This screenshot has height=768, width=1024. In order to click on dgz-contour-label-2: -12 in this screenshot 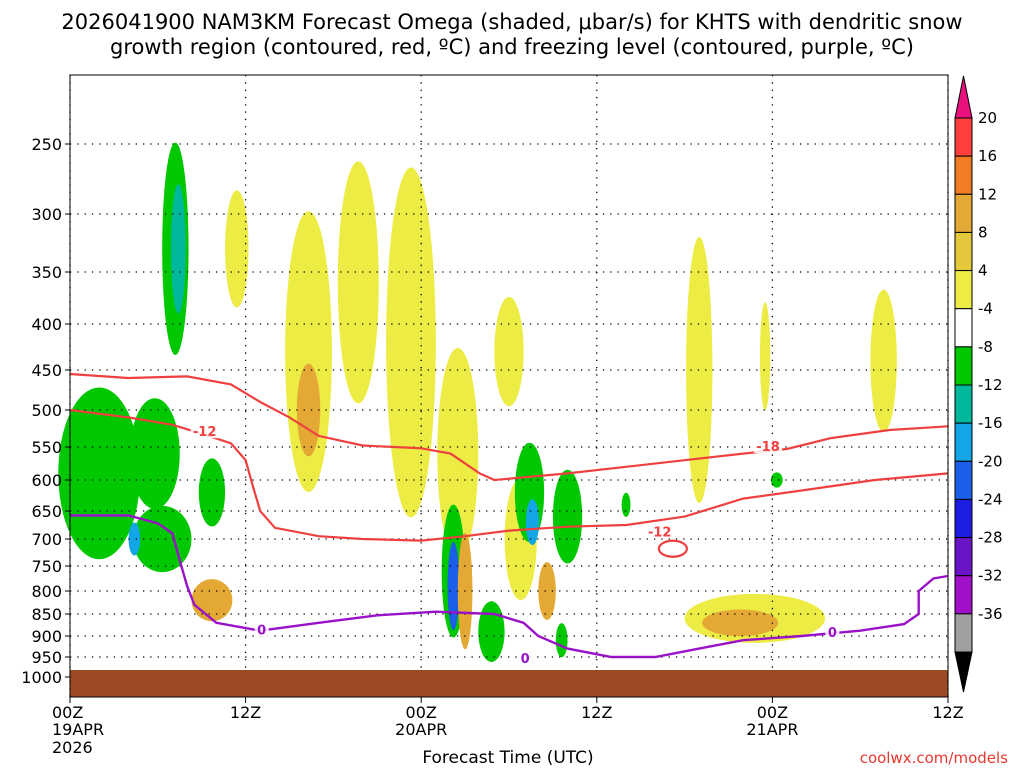, I will do `click(205, 432)`.